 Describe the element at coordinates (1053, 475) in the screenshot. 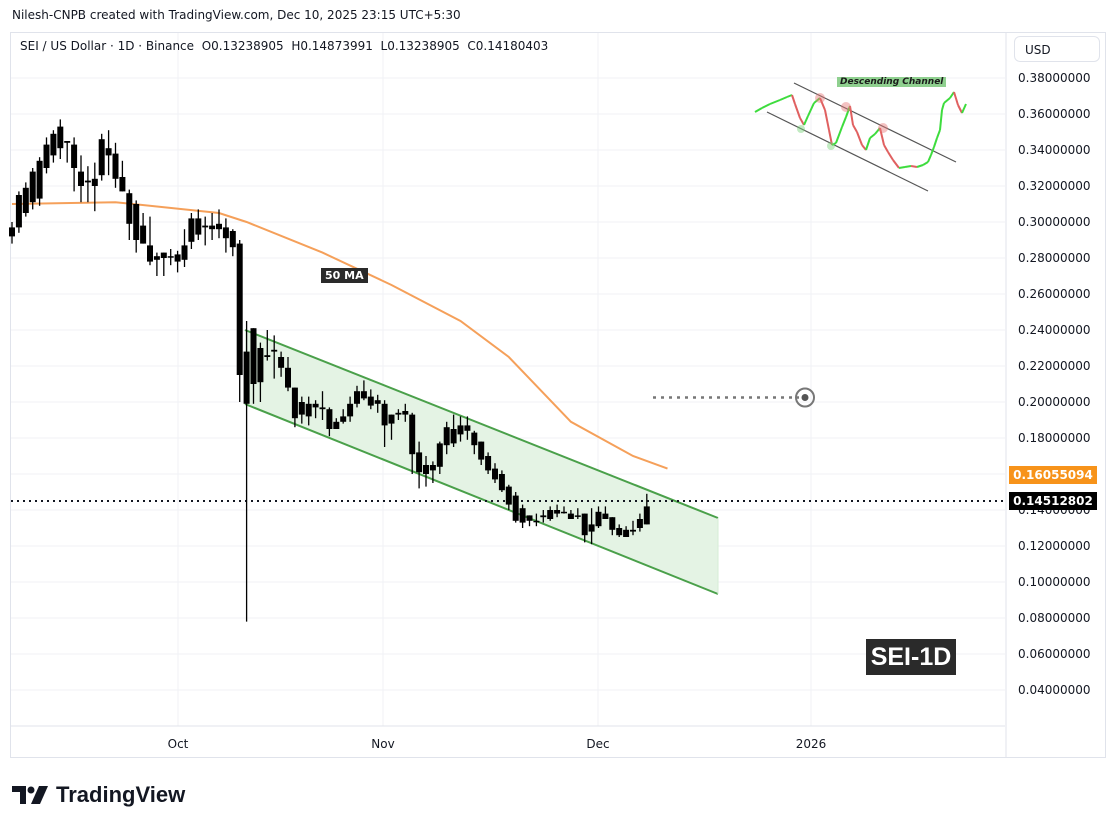

I see `ma-price-tag: 0.16055094` at that location.